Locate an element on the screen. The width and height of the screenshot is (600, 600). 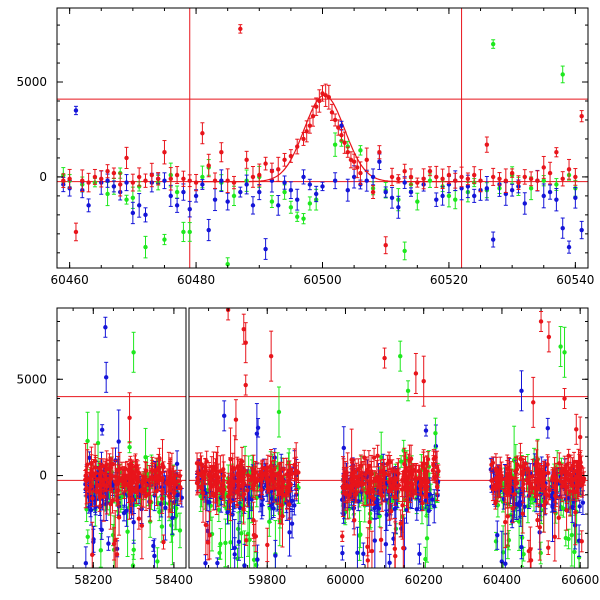
outlier-point-blue is located at coordinates (105, 327).